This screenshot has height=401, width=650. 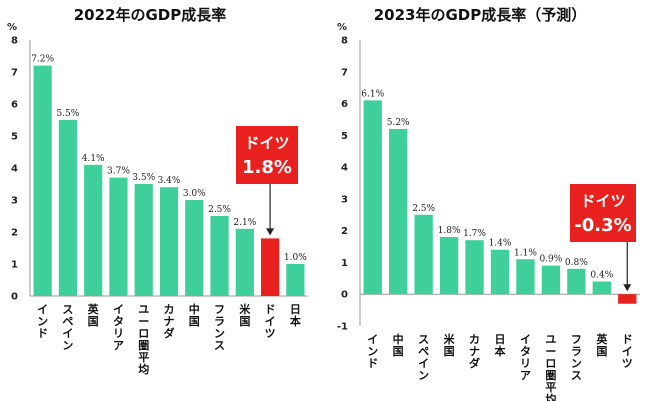 I want to click on chart-2023-ytick-label: 3, so click(x=344, y=199).